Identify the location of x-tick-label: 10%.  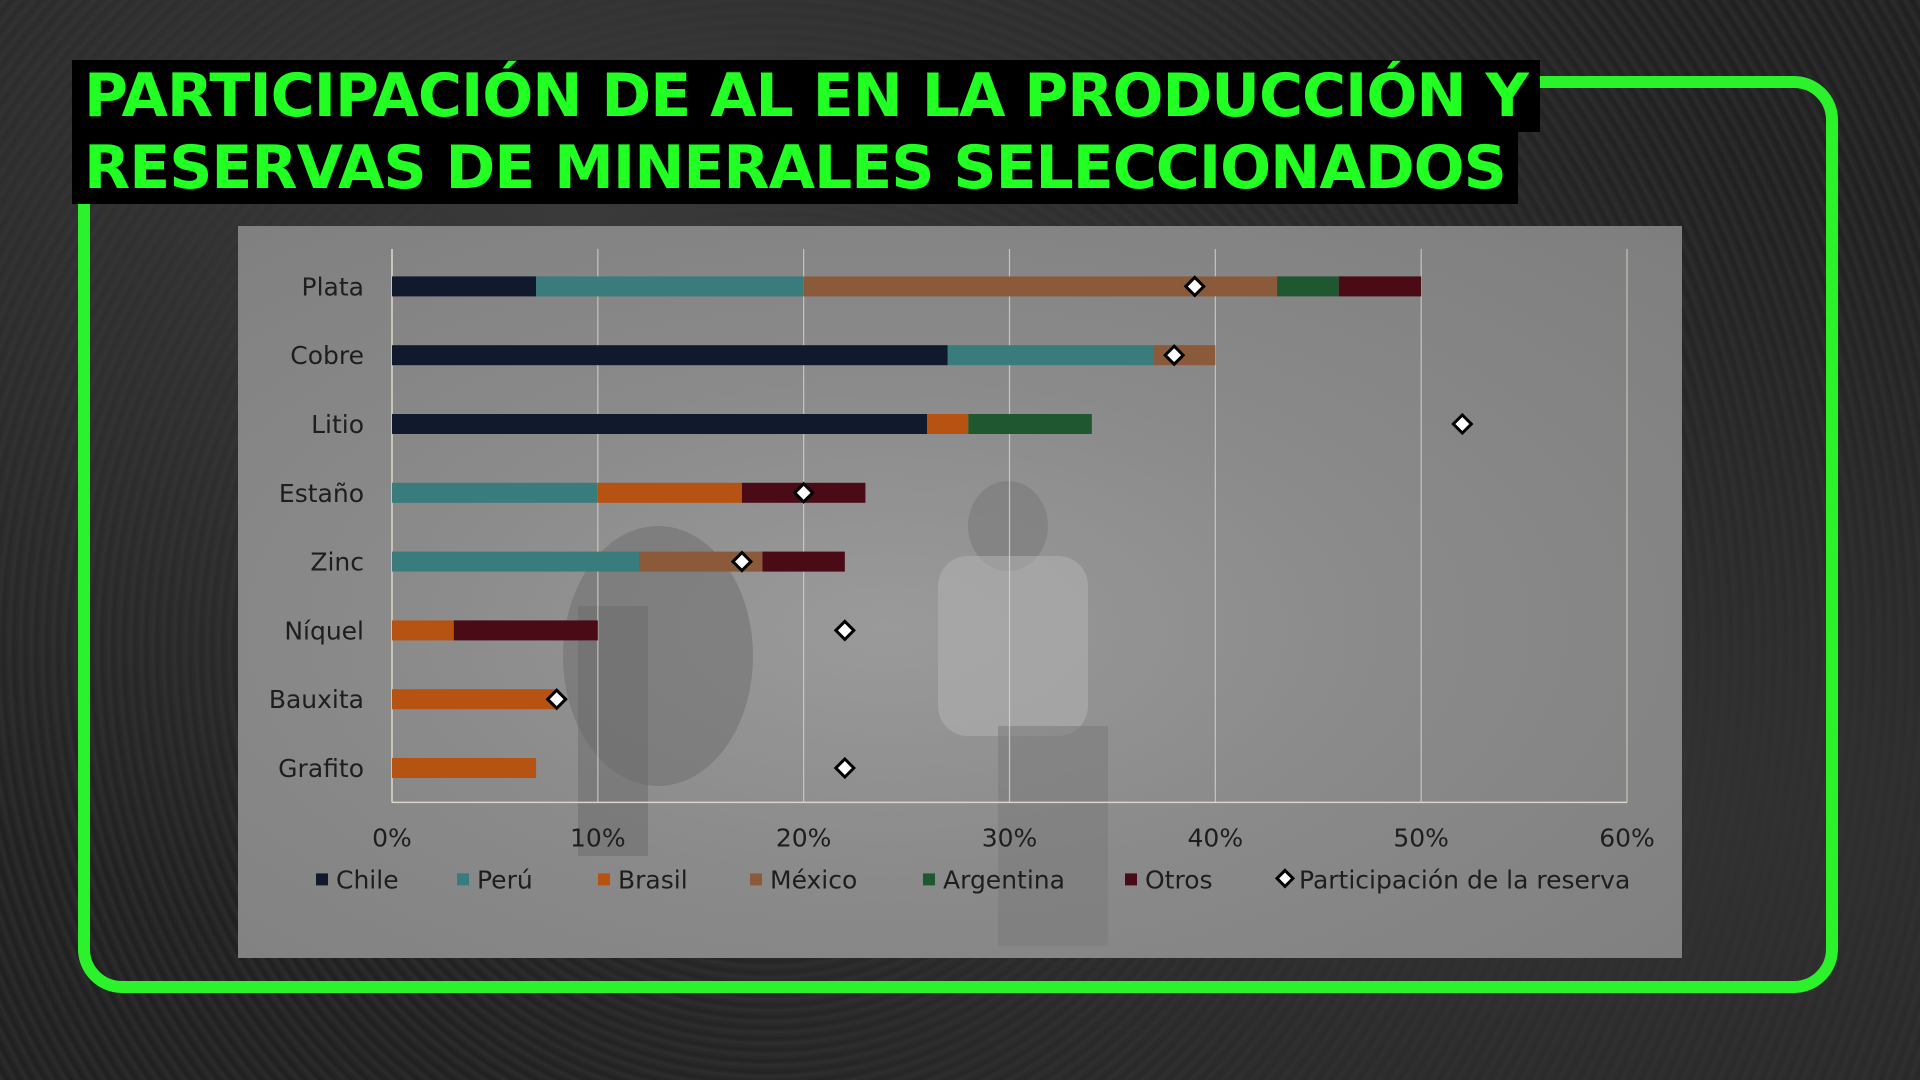
(598, 837).